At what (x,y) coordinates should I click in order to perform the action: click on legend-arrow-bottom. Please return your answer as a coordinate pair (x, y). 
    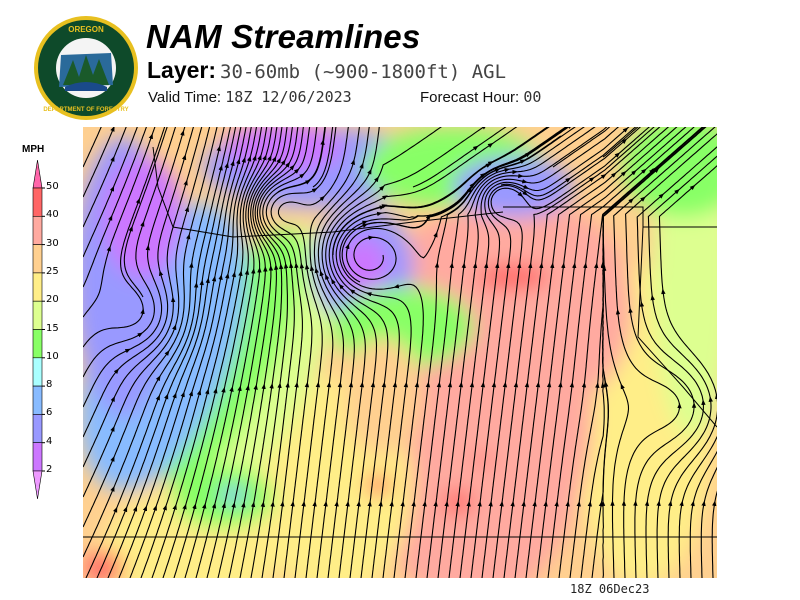
    Looking at the image, I should click on (37, 485).